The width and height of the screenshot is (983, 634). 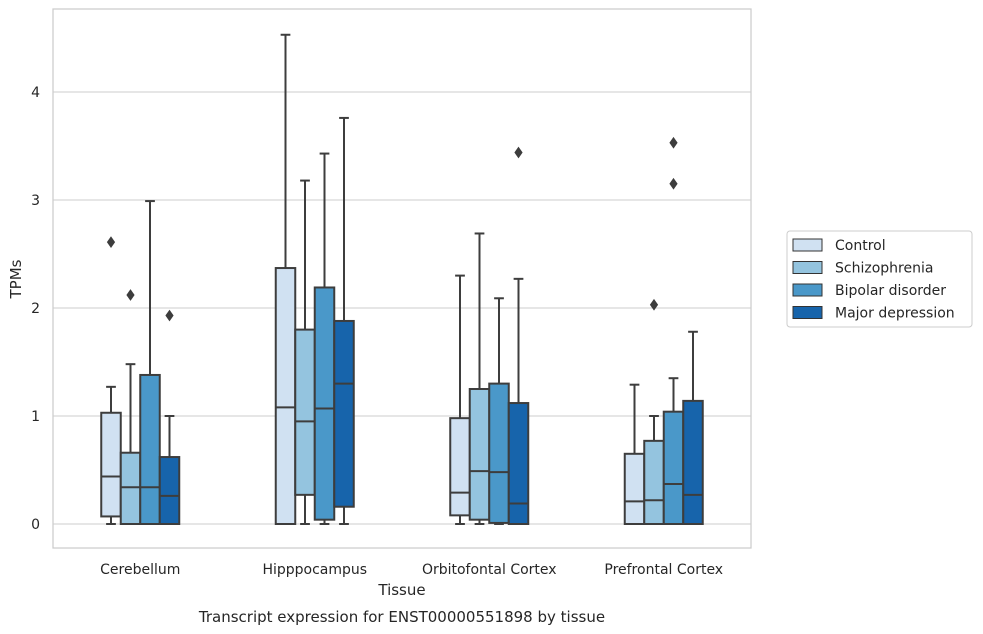 What do you see at coordinates (489, 570) in the screenshot?
I see `x-tick-label: Orbitofontal Cortex` at bounding box center [489, 570].